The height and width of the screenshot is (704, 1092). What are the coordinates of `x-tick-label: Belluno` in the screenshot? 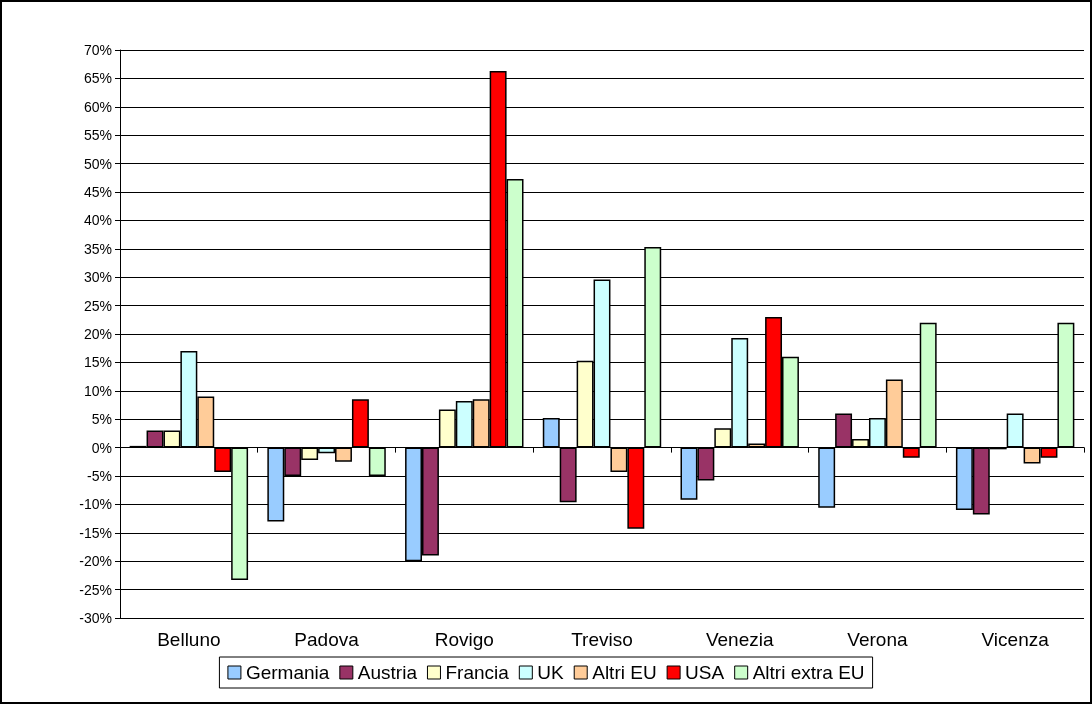 It's located at (189, 639).